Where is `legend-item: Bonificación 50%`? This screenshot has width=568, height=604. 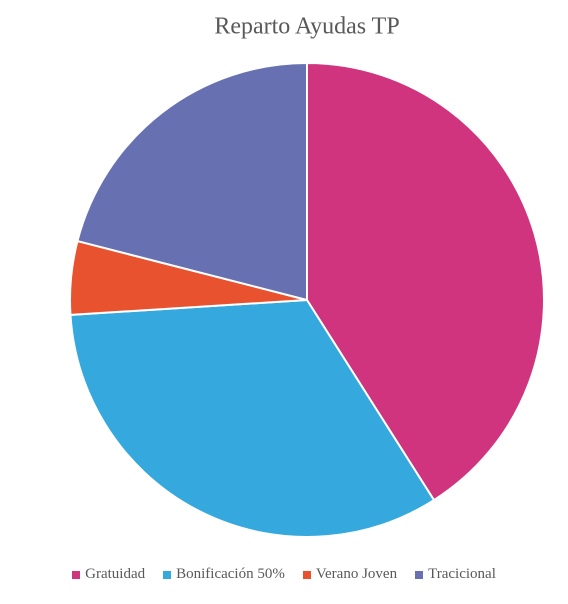 legend-item: Bonificación 50% is located at coordinates (224, 574).